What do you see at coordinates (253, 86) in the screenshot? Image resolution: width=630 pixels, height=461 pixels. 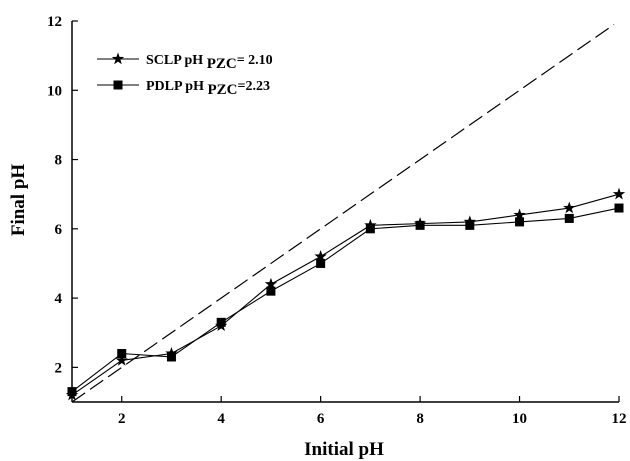 I see `legend-label-value: =2.23` at bounding box center [253, 86].